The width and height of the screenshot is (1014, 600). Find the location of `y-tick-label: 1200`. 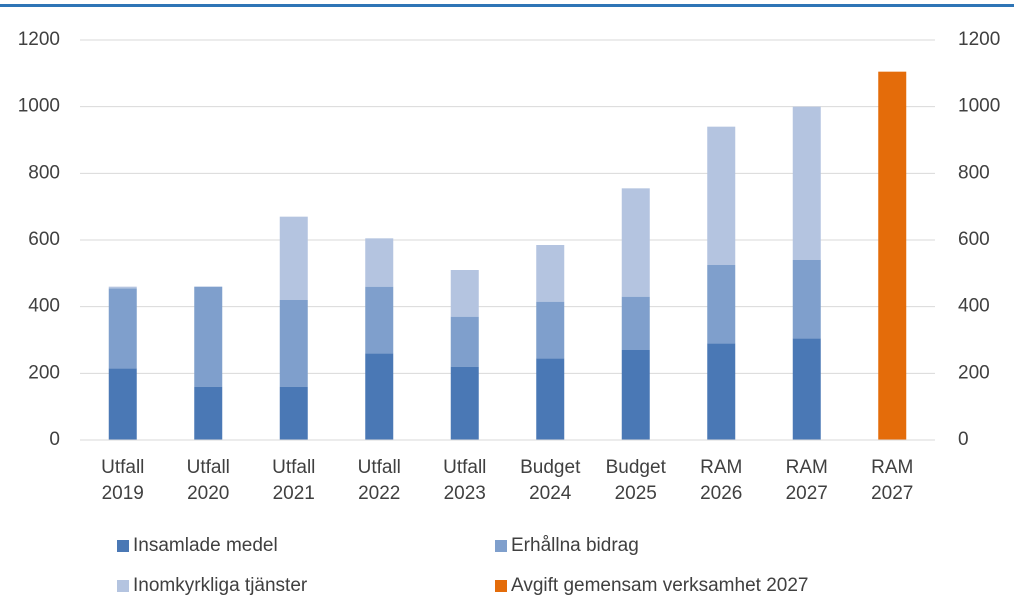

y-tick-label: 1200 is located at coordinates (39, 39).